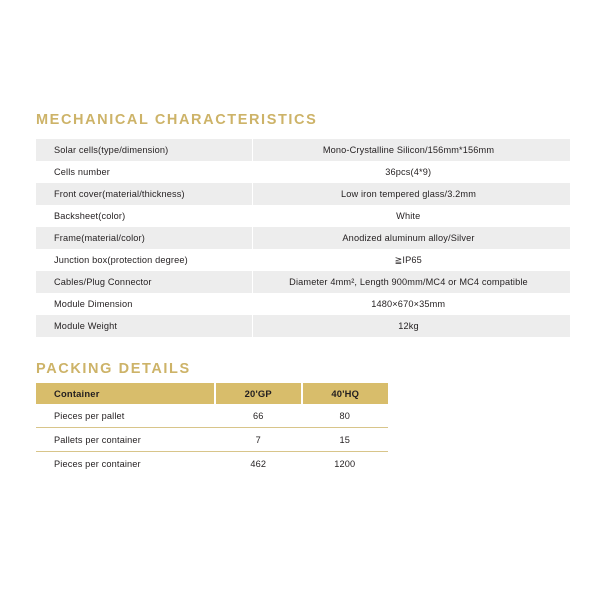  Describe the element at coordinates (344, 416) in the screenshot. I see `row-value-40hq: 80` at that location.